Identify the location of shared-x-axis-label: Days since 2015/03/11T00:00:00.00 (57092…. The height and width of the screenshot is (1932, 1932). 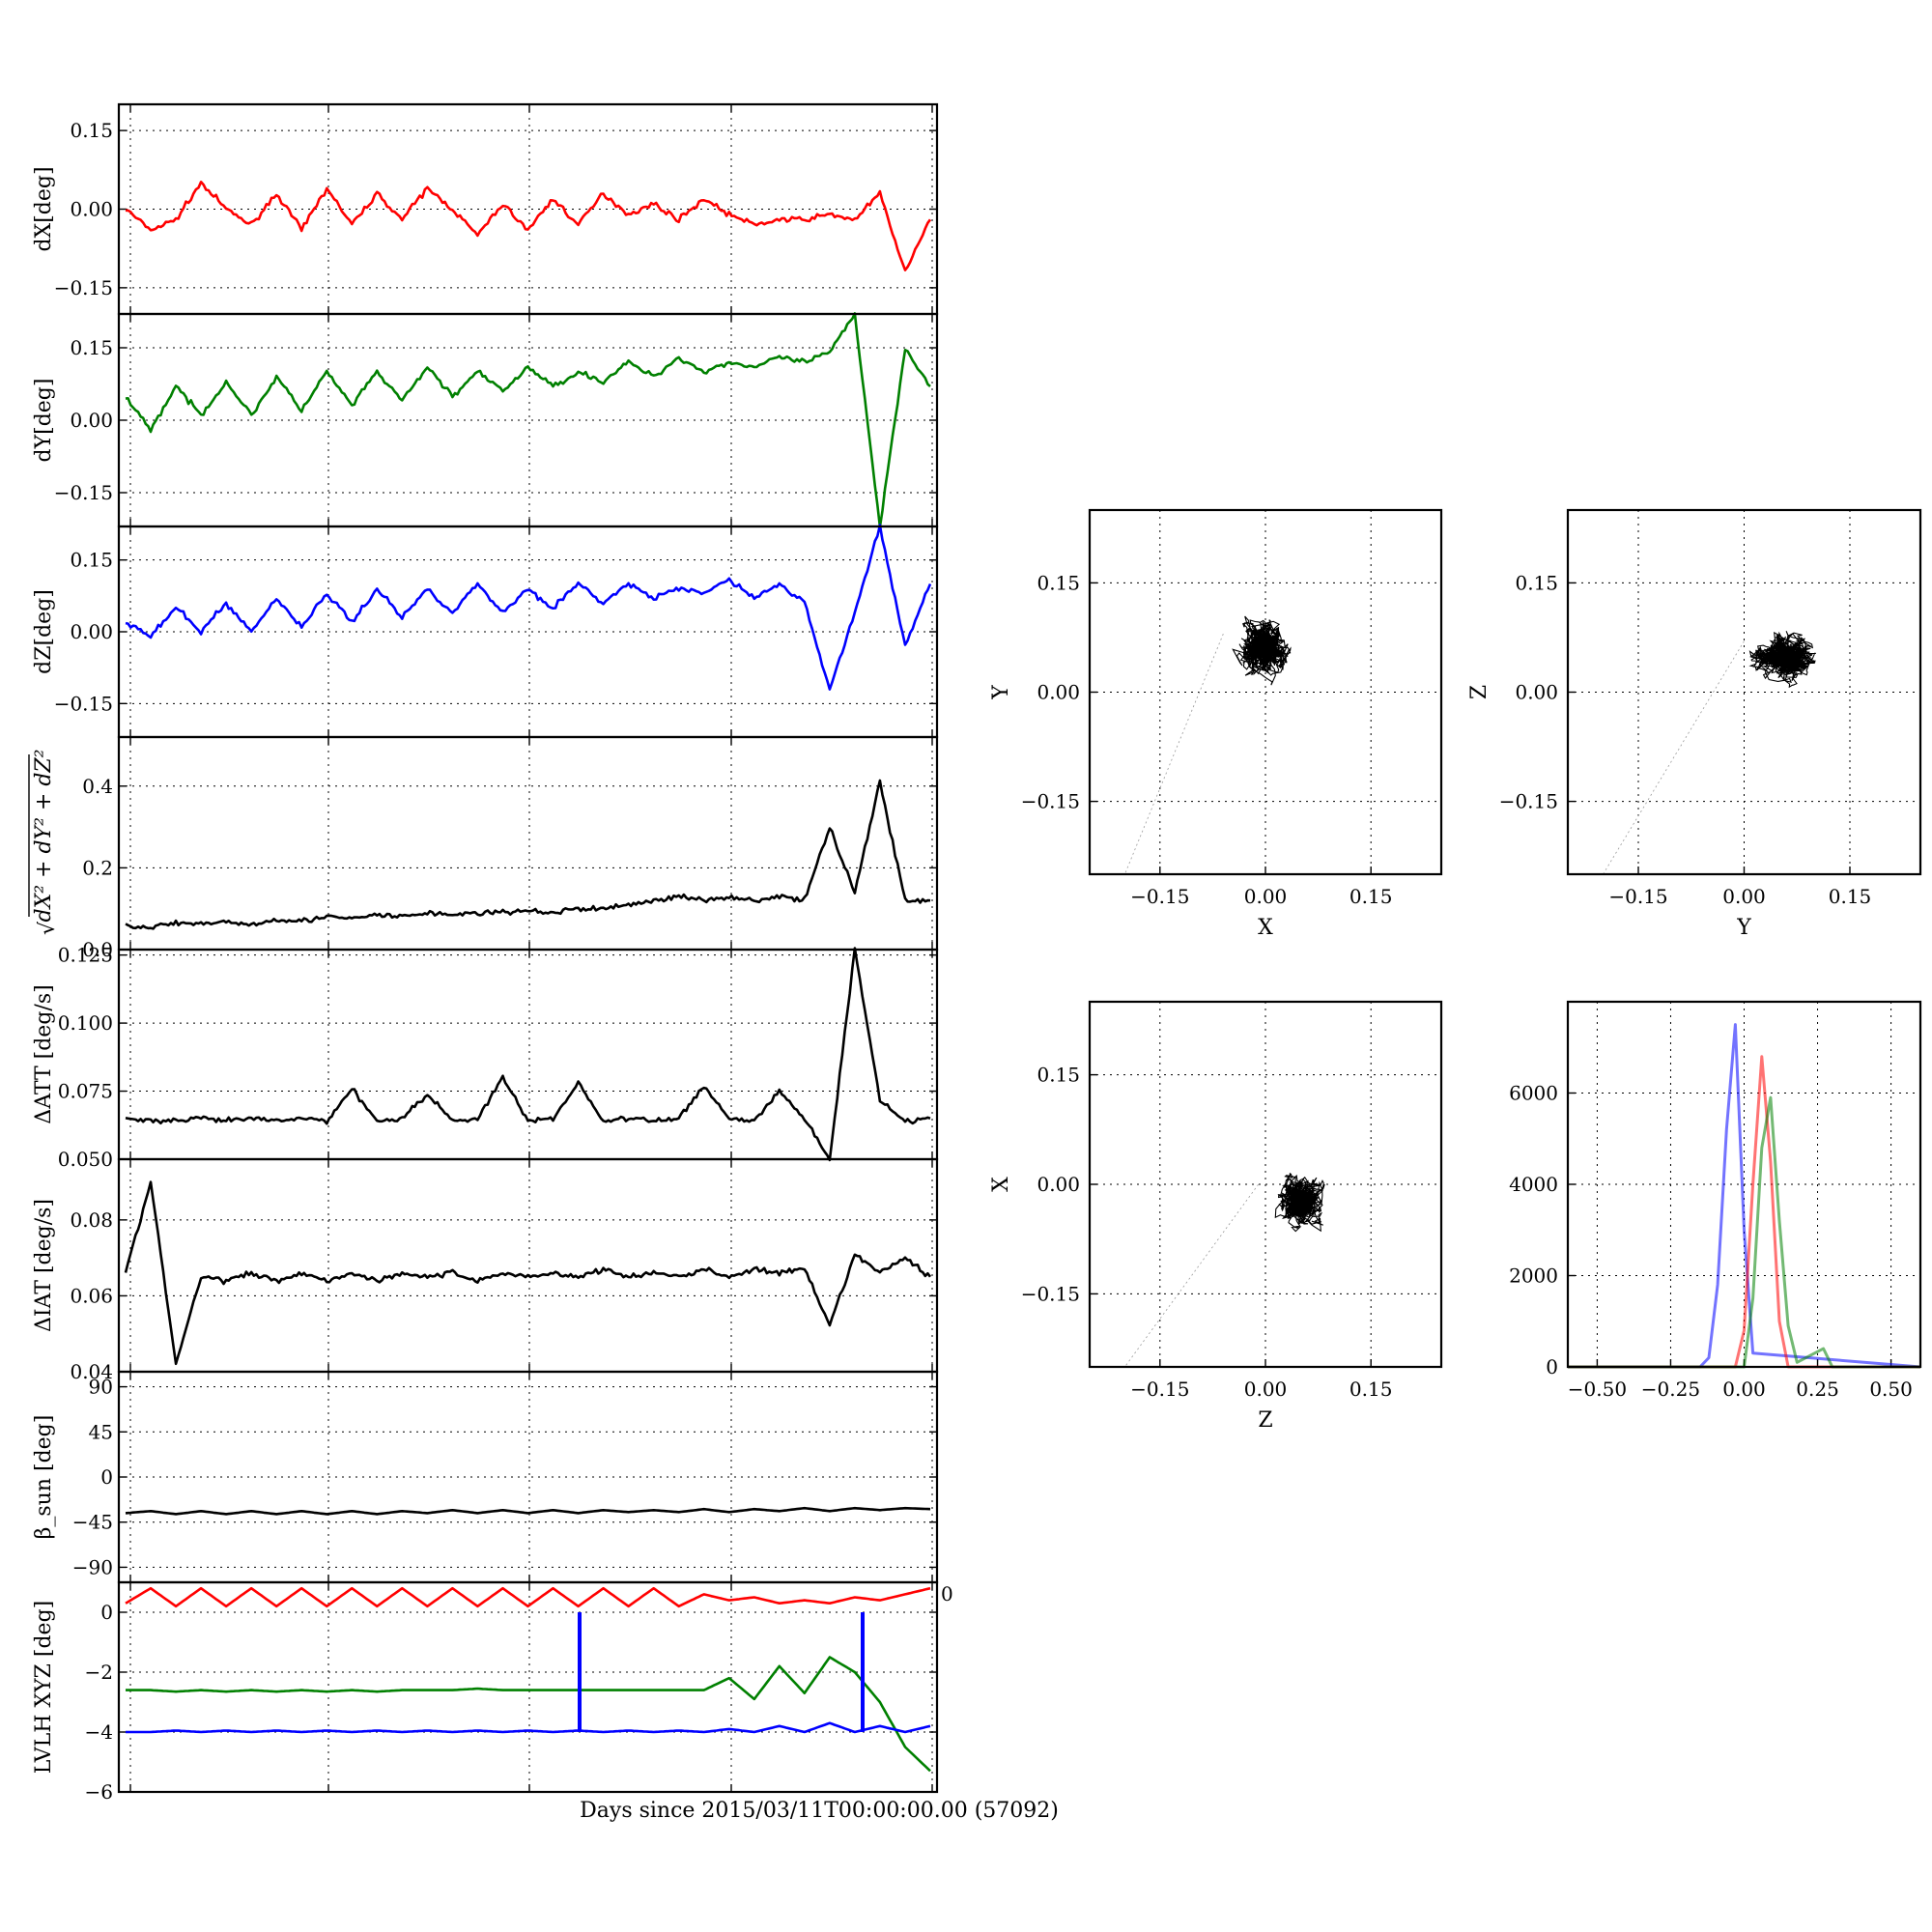
(819, 1811).